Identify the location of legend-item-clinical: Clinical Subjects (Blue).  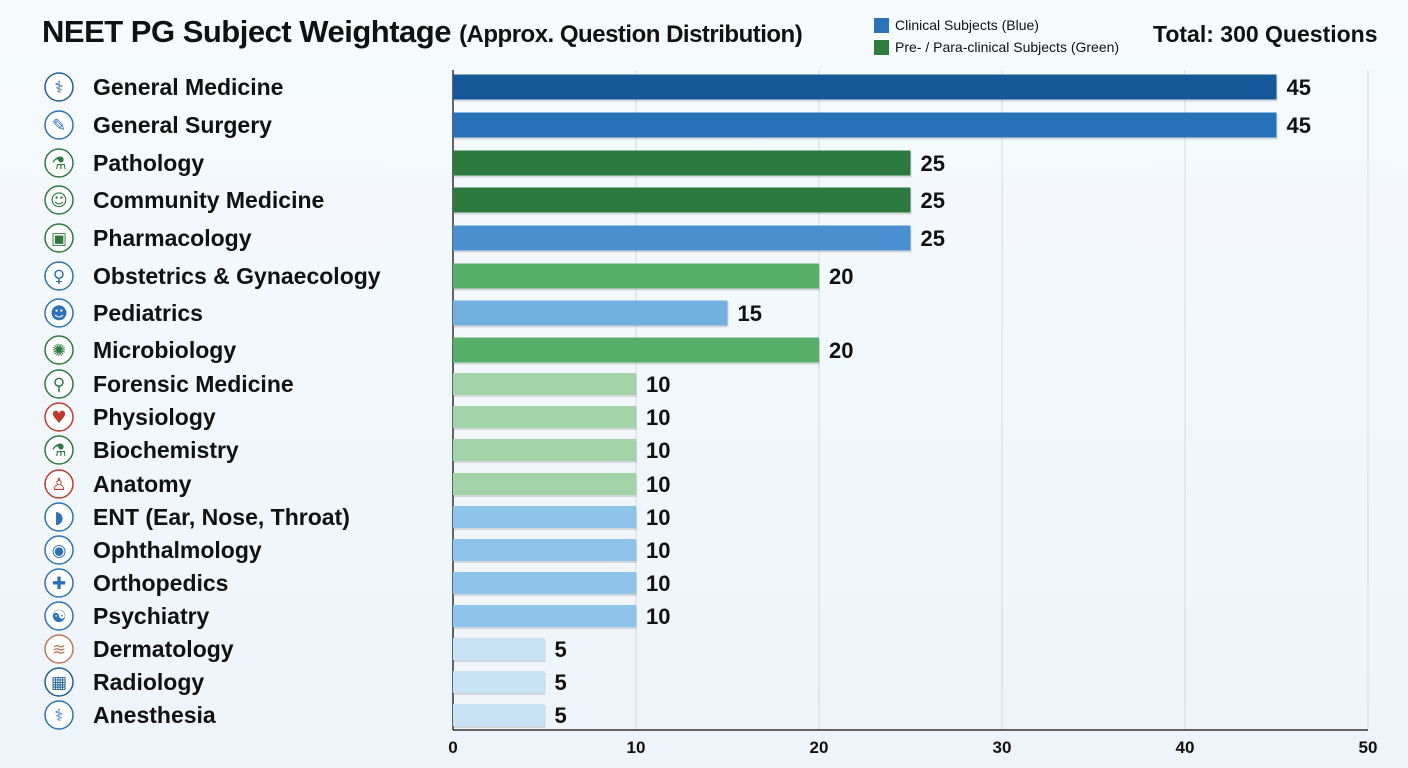
(996, 25).